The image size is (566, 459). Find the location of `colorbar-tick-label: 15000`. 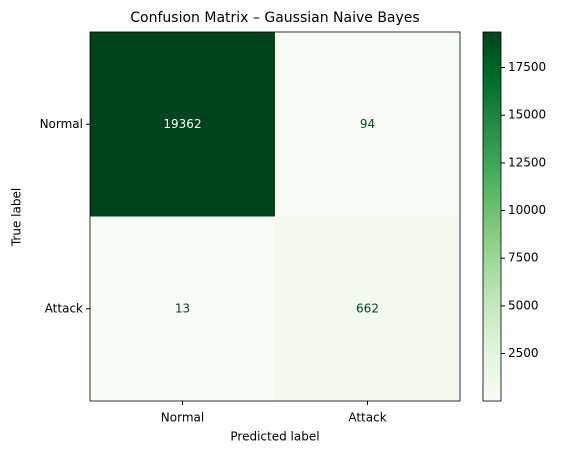

colorbar-tick-label: 15000 is located at coordinates (527, 115).